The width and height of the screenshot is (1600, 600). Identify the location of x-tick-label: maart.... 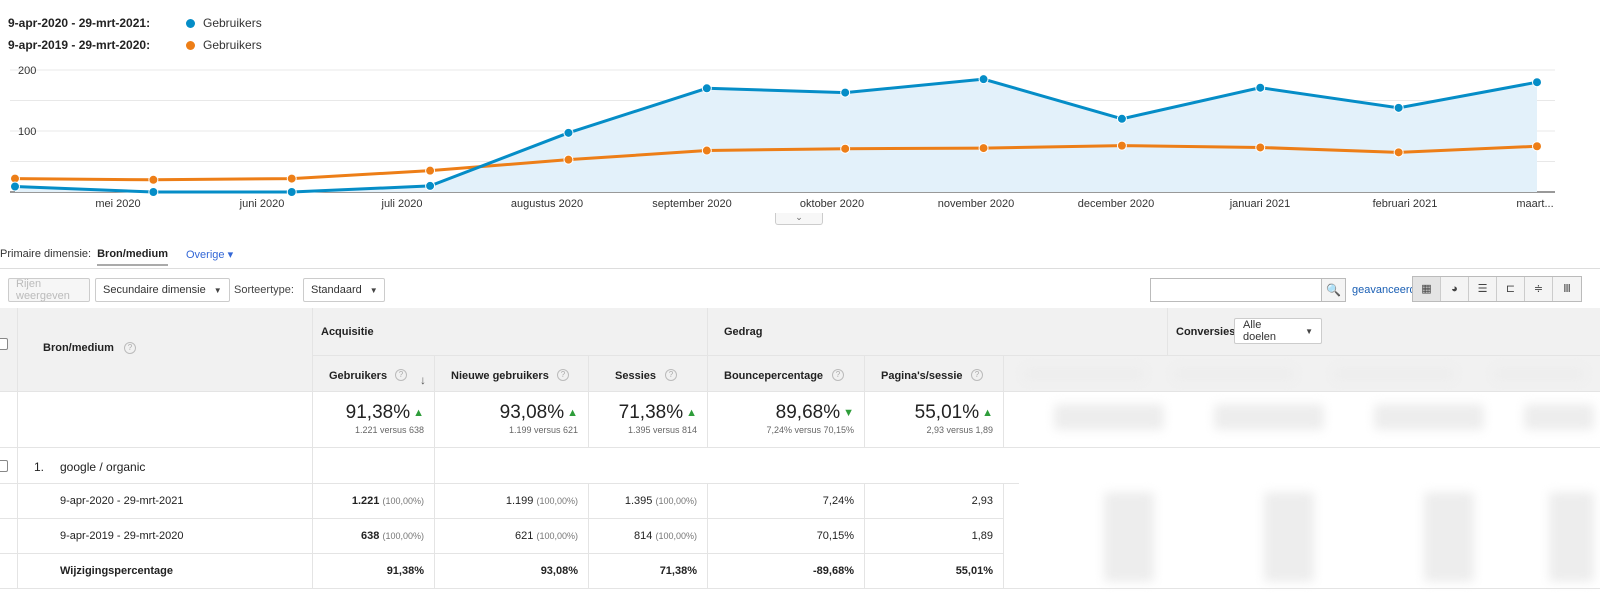
(1534, 204).